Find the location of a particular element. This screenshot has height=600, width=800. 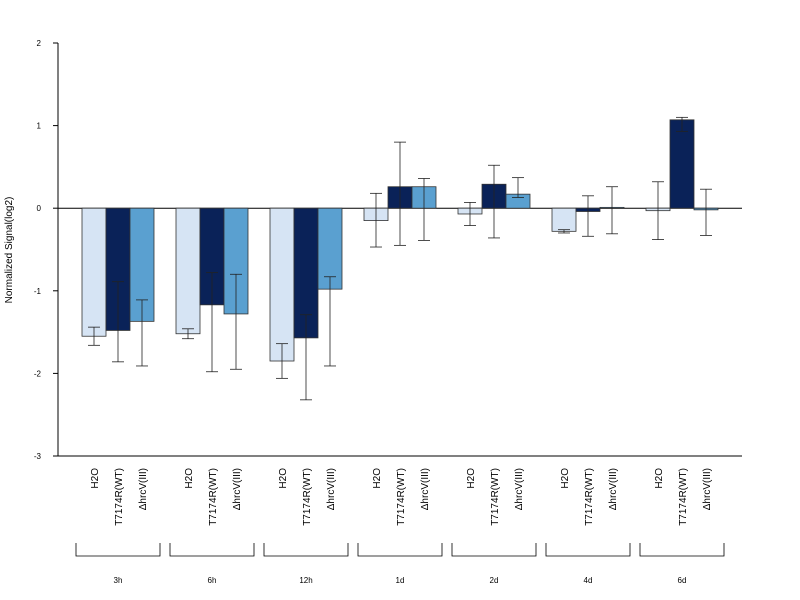

group-label: 6d is located at coordinates (682, 580).